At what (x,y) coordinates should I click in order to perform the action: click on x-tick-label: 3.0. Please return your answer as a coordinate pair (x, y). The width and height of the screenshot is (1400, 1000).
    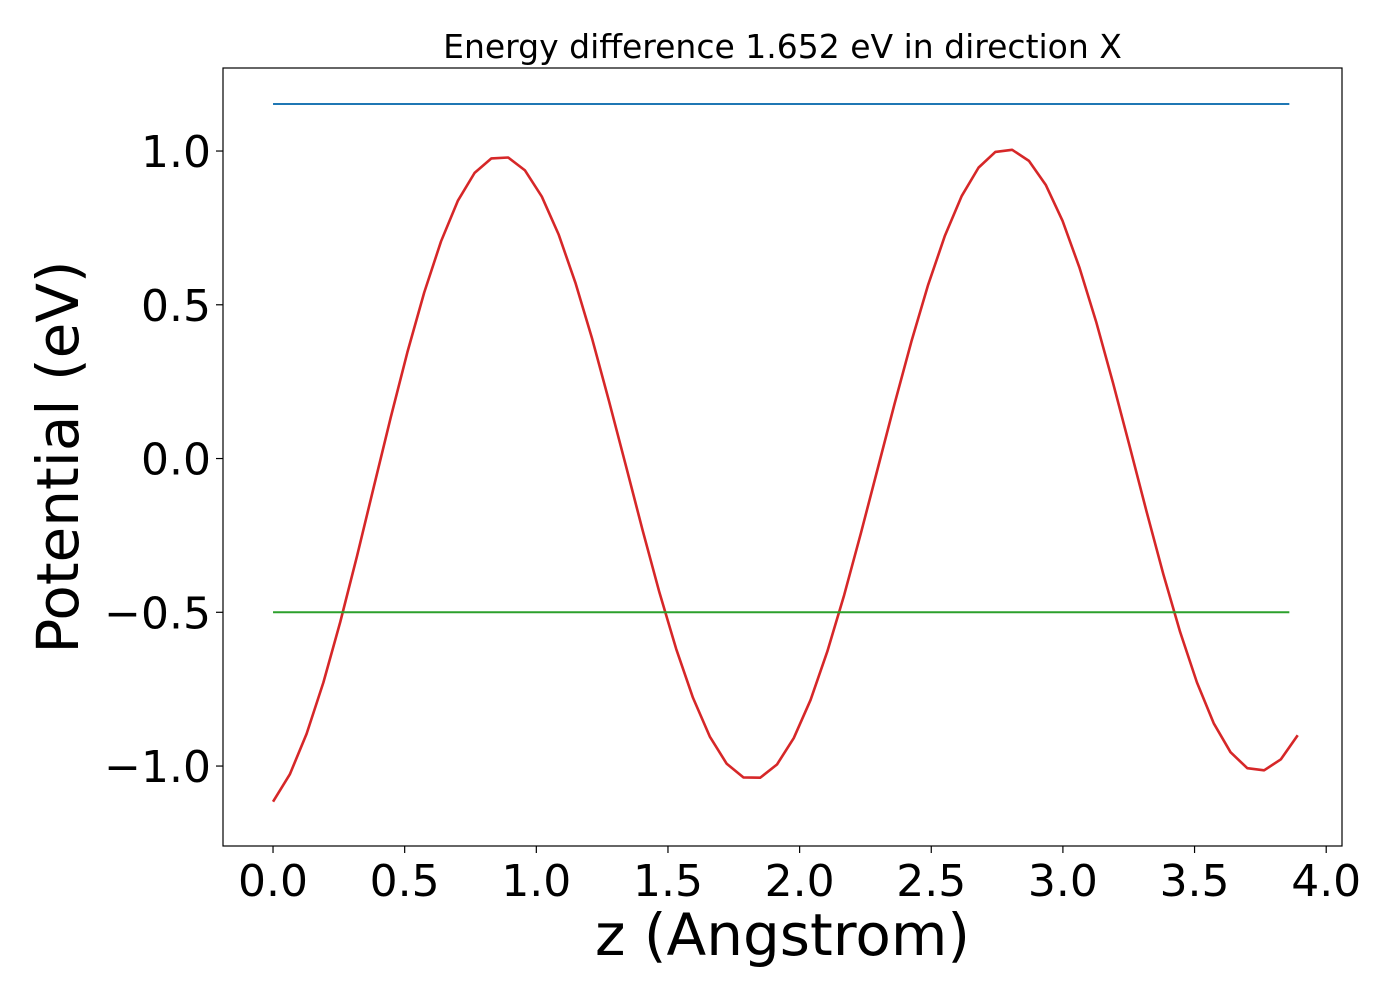
    Looking at the image, I should click on (1063, 881).